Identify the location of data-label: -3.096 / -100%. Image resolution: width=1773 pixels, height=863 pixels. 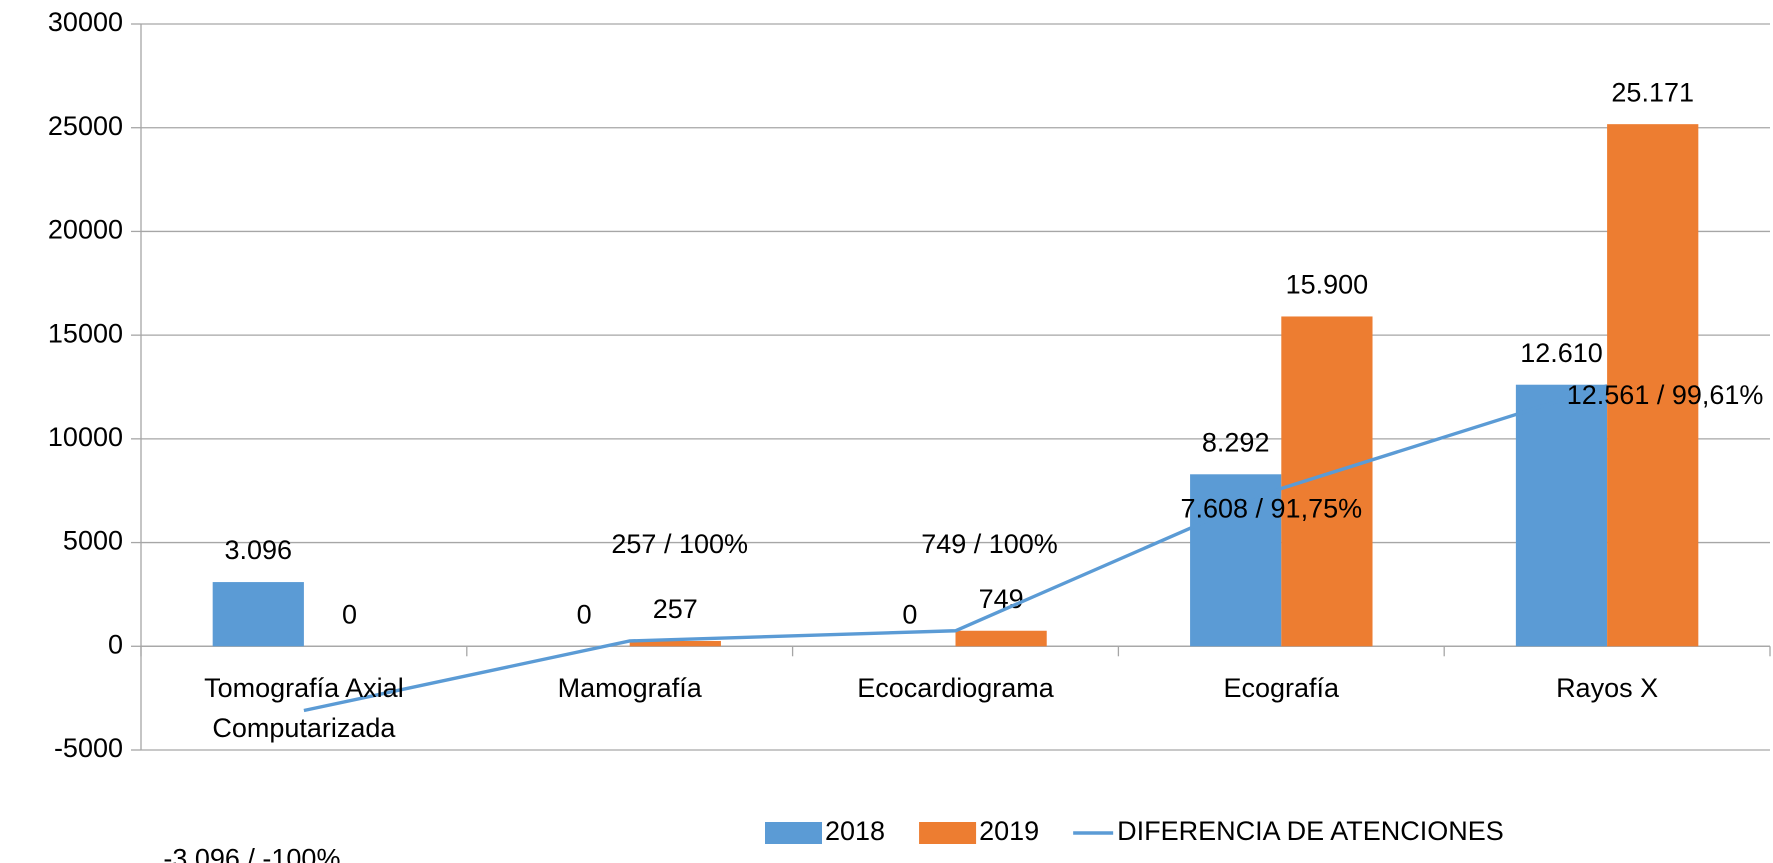
(251, 853).